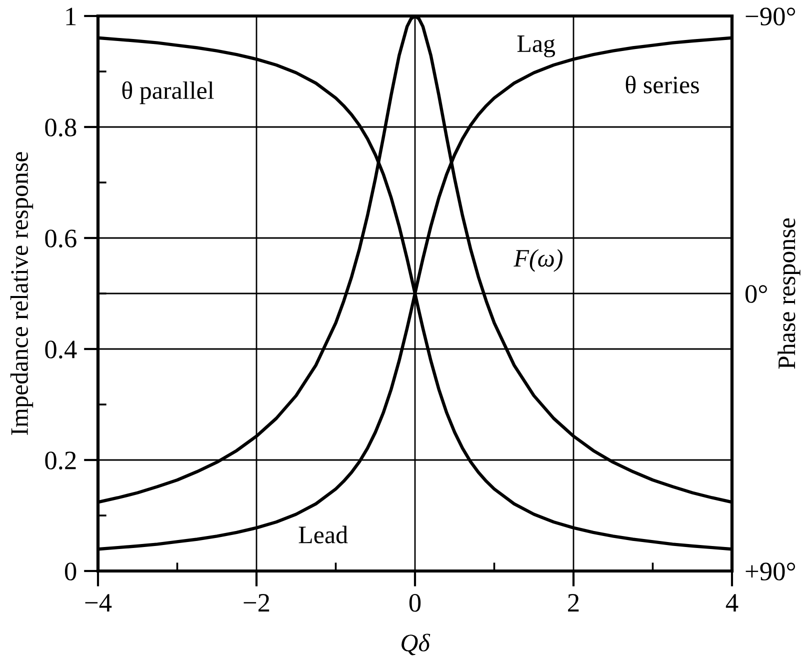 The height and width of the screenshot is (664, 803). What do you see at coordinates (98, 603) in the screenshot?
I see `x-tick-label: −4` at bounding box center [98, 603].